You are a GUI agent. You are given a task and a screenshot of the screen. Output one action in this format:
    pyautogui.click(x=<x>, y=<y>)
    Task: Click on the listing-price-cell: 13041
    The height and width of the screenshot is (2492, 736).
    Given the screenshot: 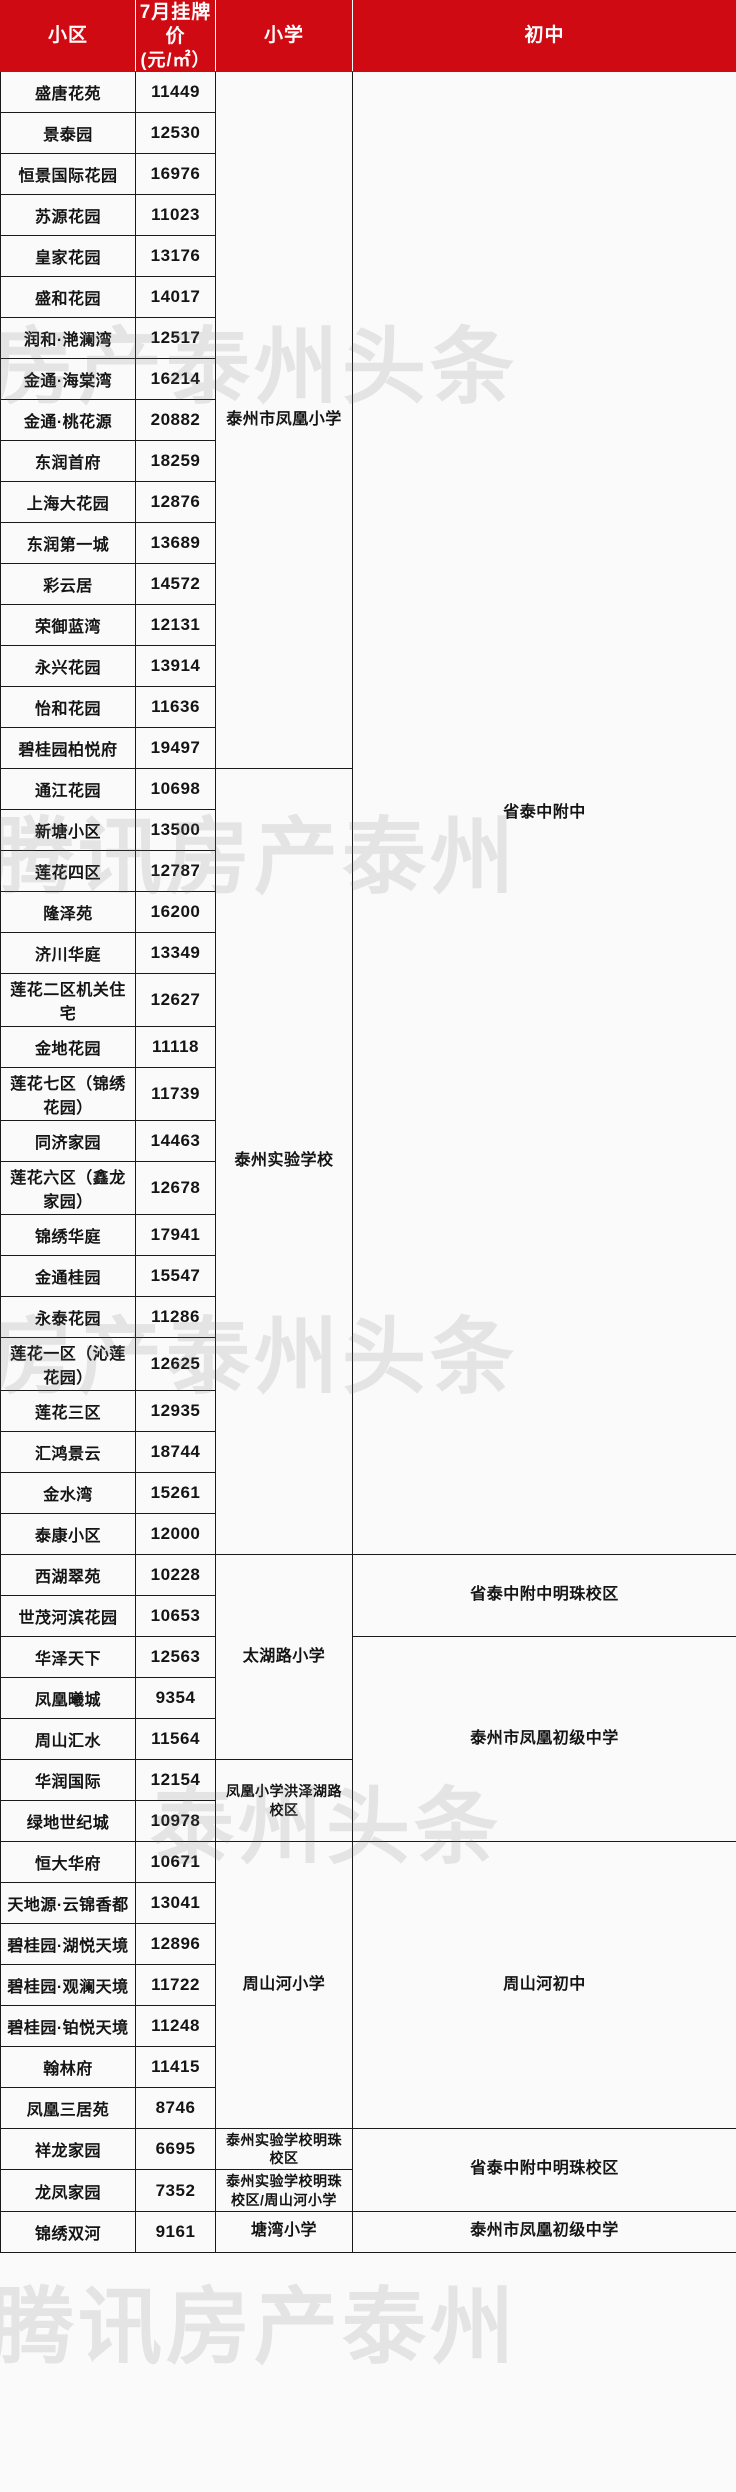 What is the action you would take?
    pyautogui.click(x=175, y=1903)
    